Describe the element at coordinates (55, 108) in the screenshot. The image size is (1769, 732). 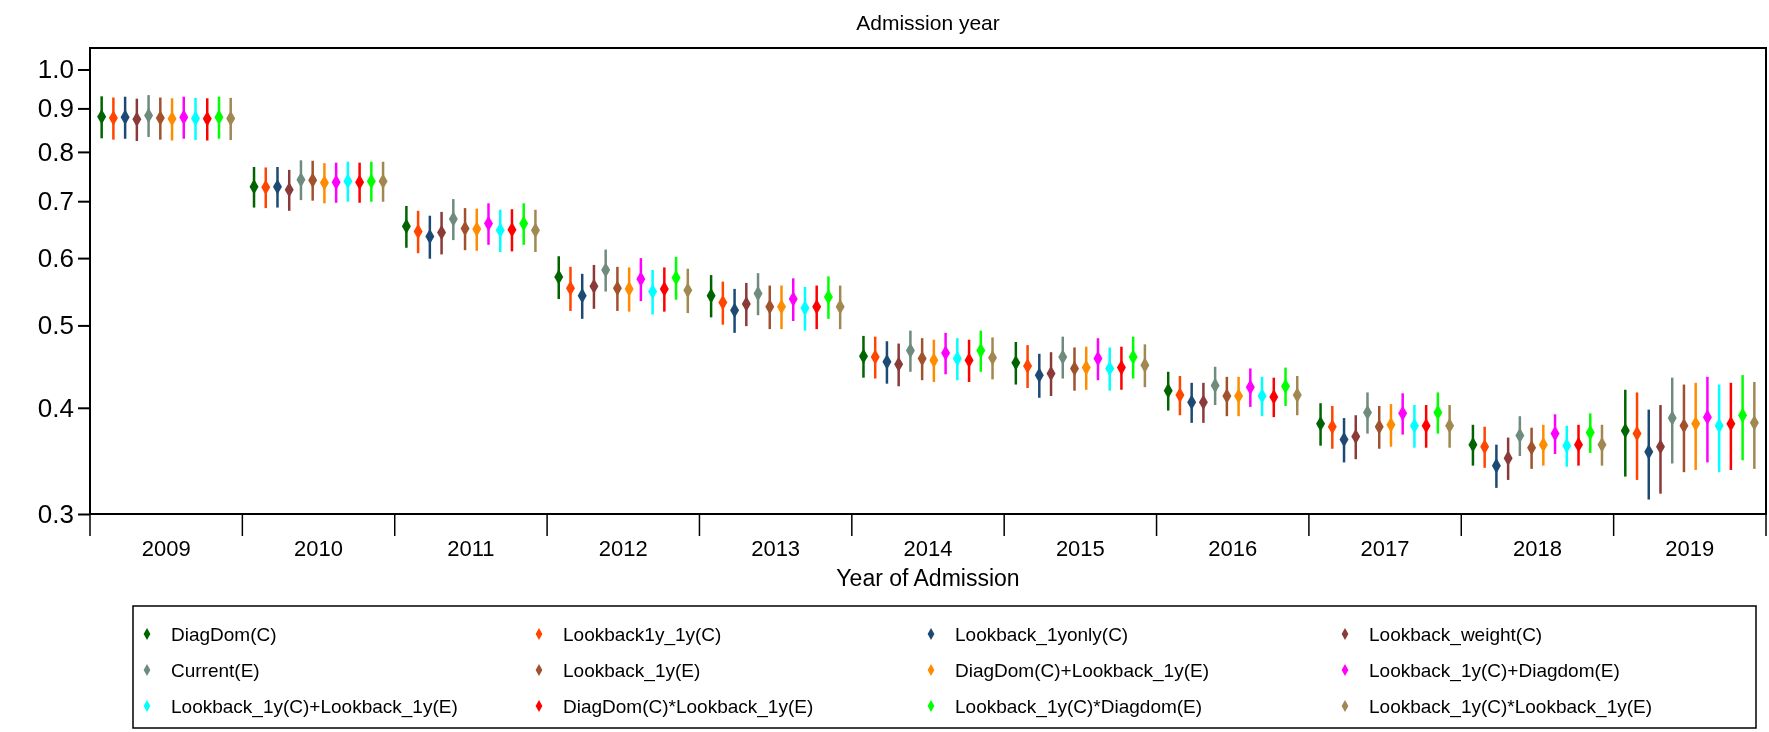
I see `y-tick-label: 0.9` at that location.